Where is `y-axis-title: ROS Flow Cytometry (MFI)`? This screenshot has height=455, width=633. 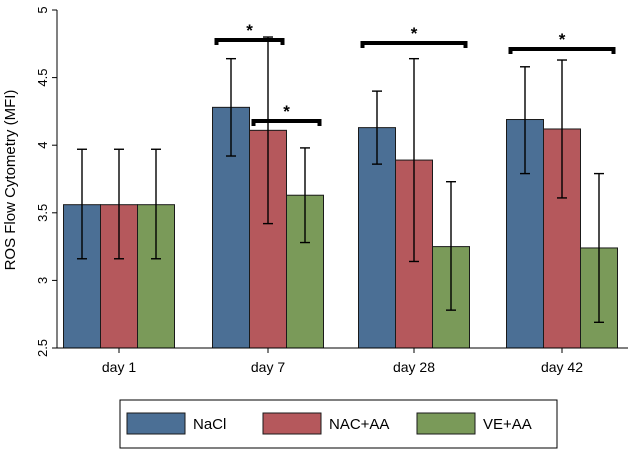
y-axis-title: ROS Flow Cytometry (MFI) is located at coordinates (10, 180).